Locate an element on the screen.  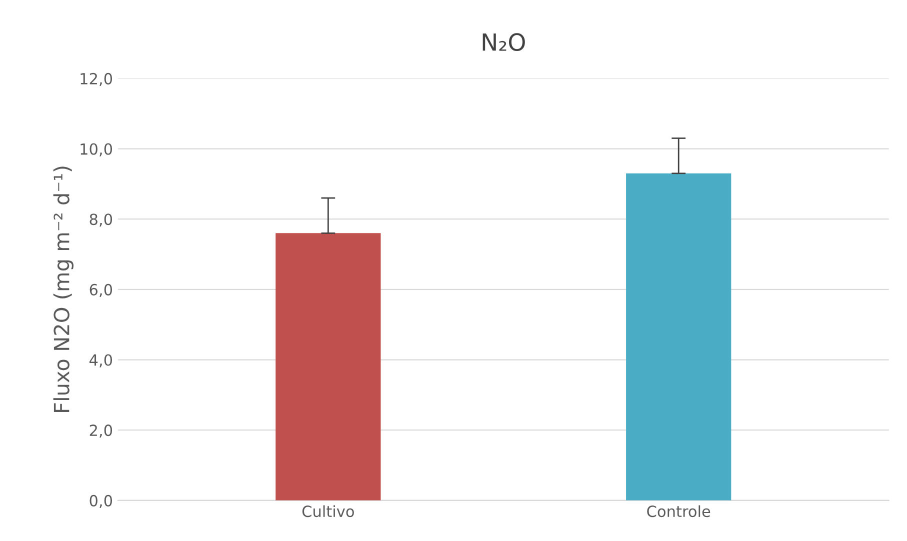
y-tick-label: 6,0 is located at coordinates (101, 291).